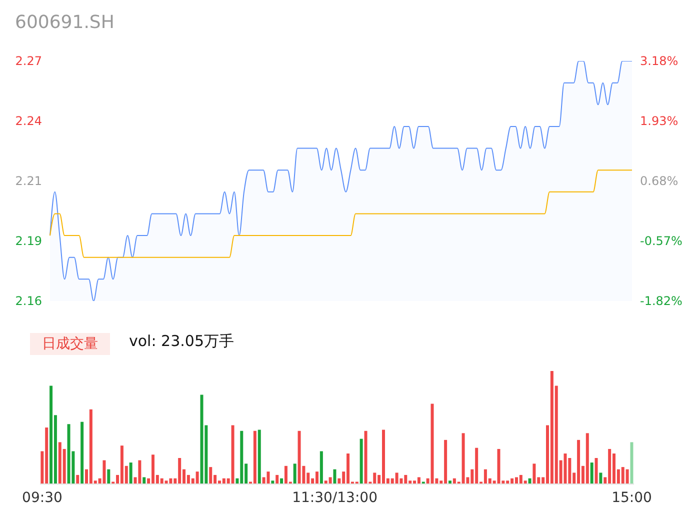  I want to click on text: 日成交量, so click(70, 344).